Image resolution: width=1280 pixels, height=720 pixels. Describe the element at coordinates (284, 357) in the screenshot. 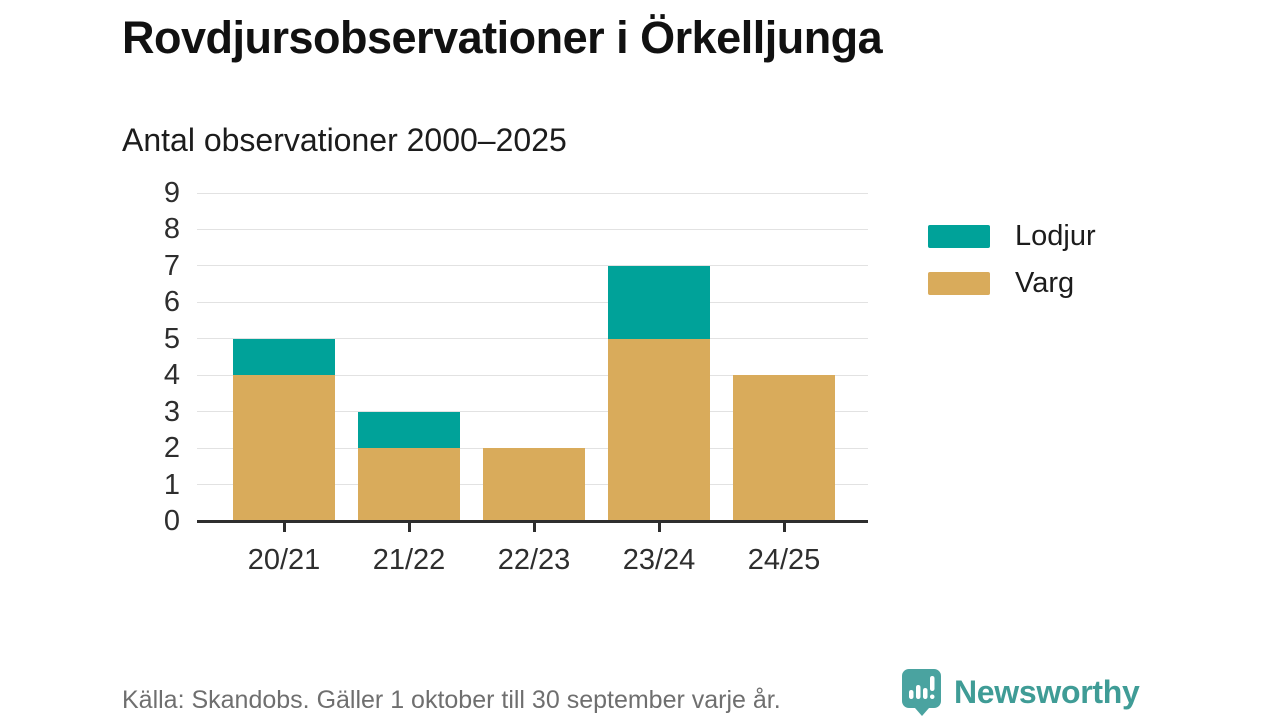

I see `bar-20-21-lodjur` at that location.